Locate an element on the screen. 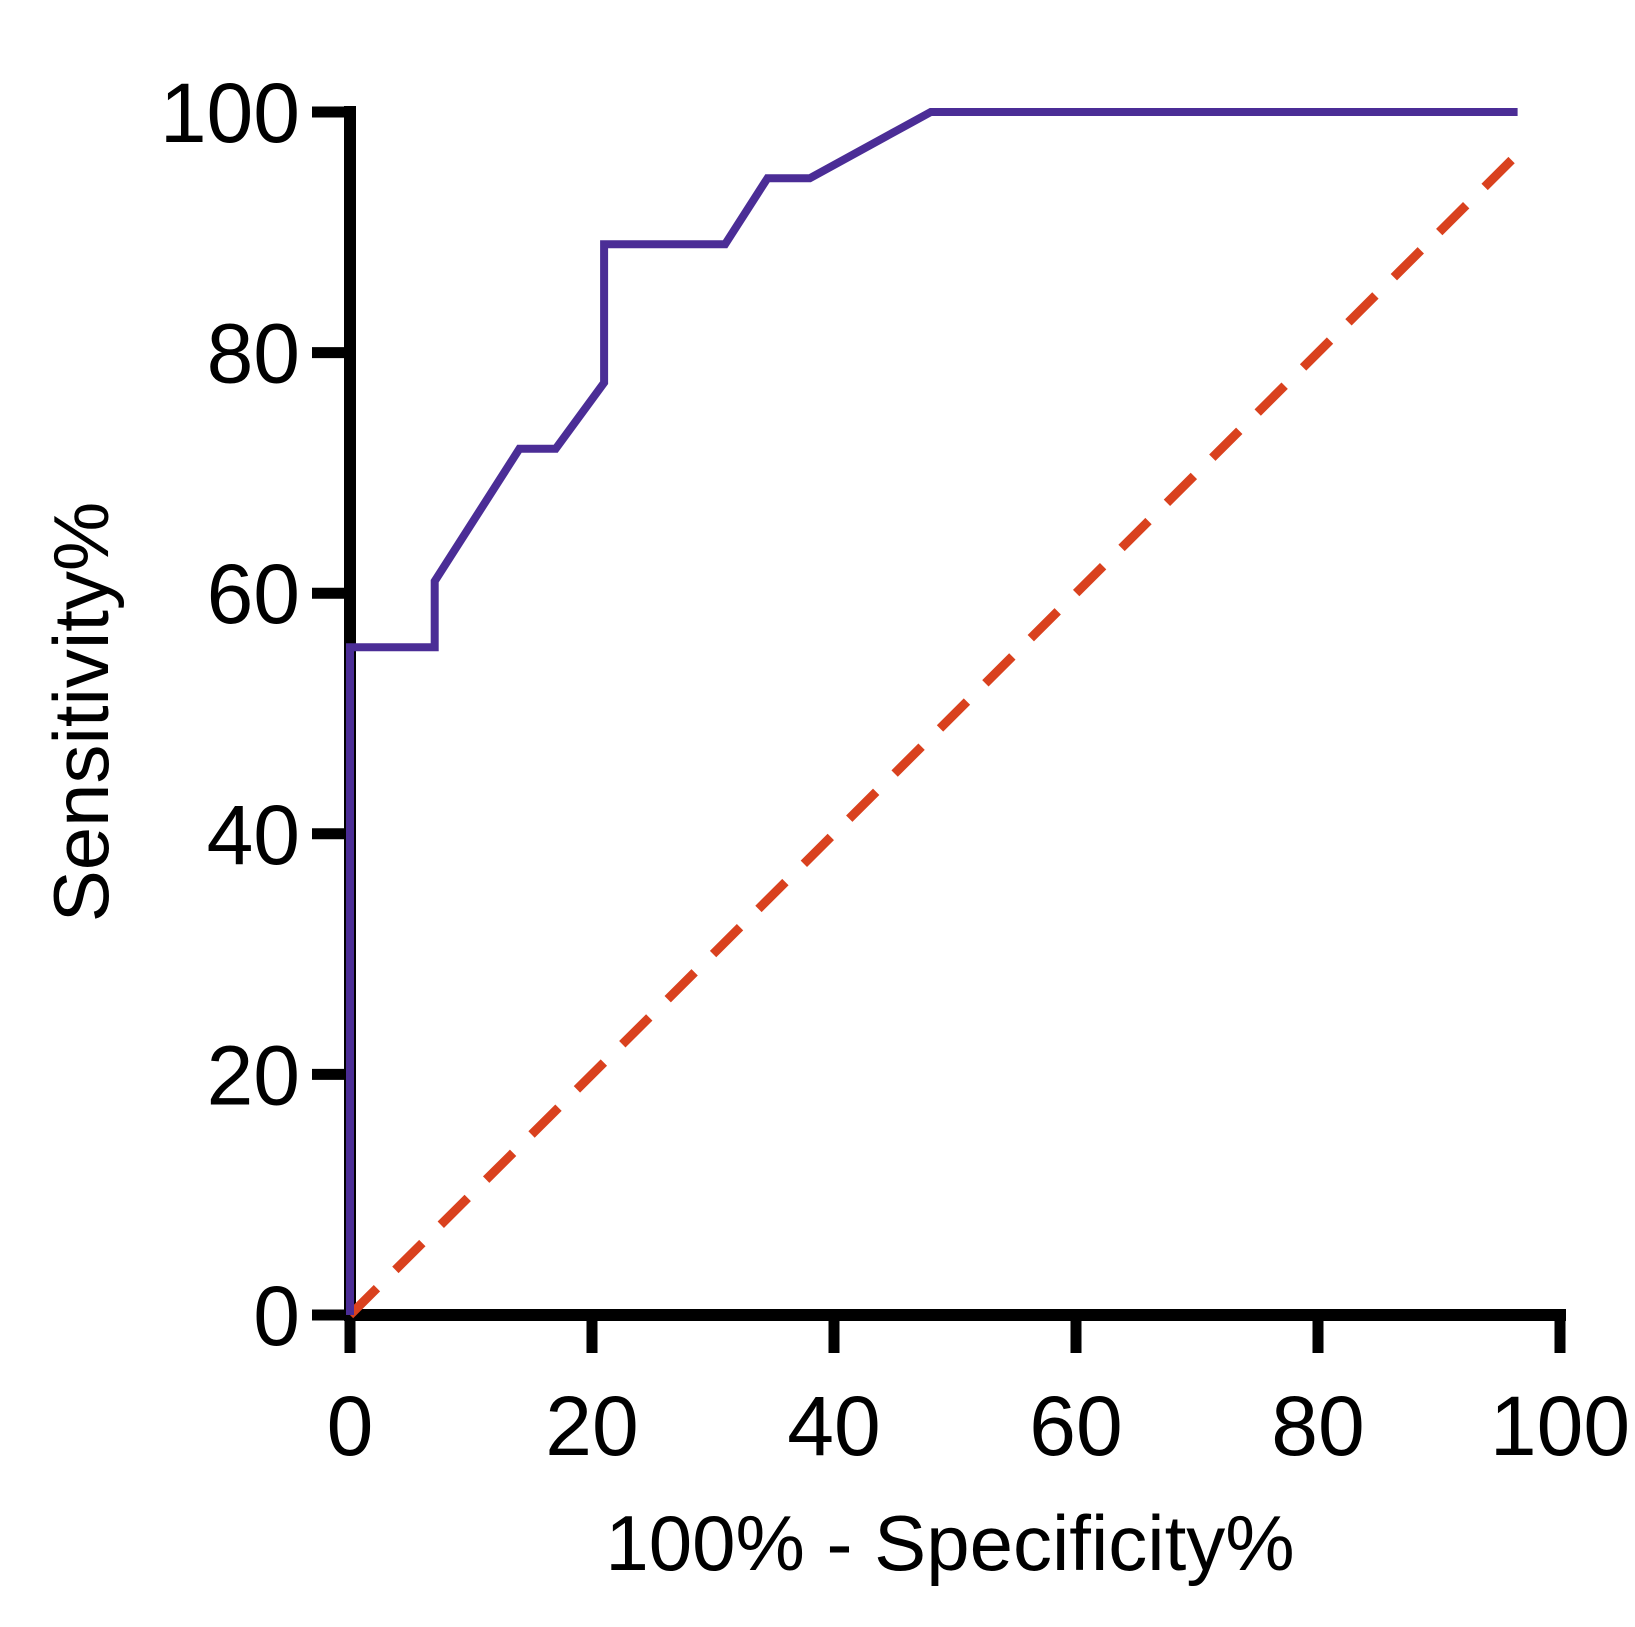  y-tick-label: 80 is located at coordinates (253, 354).